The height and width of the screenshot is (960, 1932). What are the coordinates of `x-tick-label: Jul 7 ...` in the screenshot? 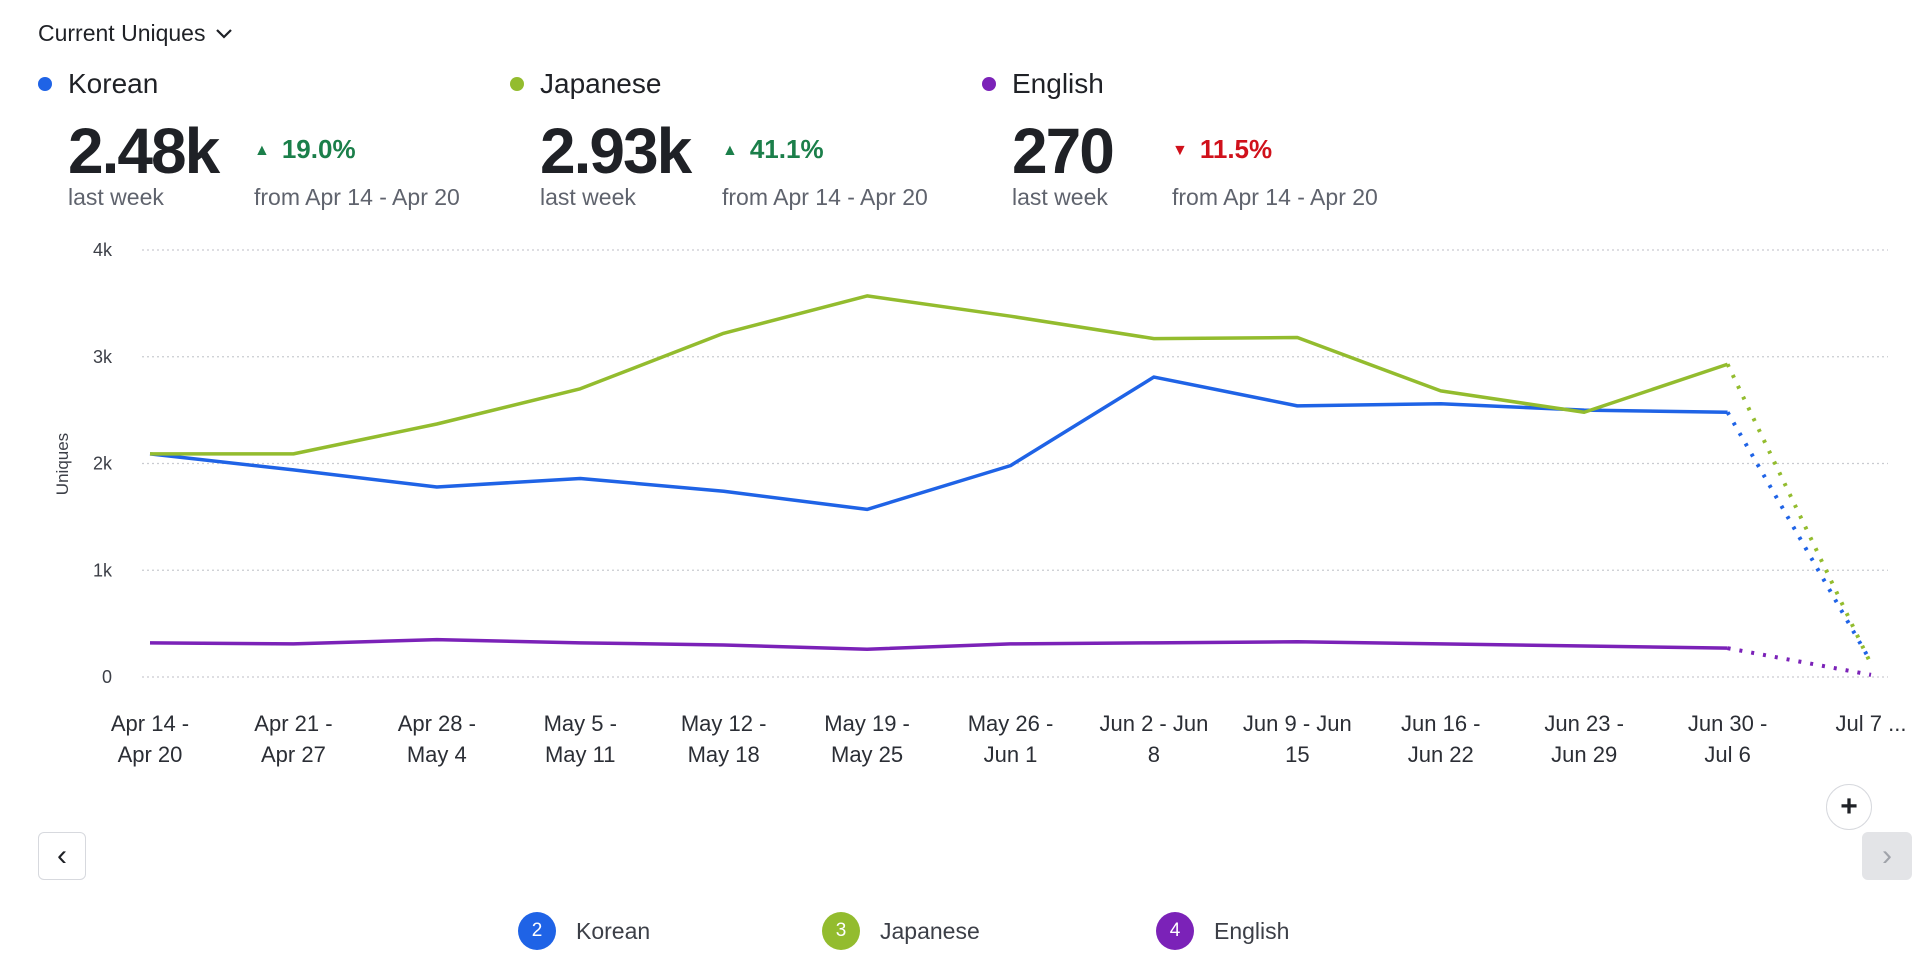 It's located at (1871, 723).